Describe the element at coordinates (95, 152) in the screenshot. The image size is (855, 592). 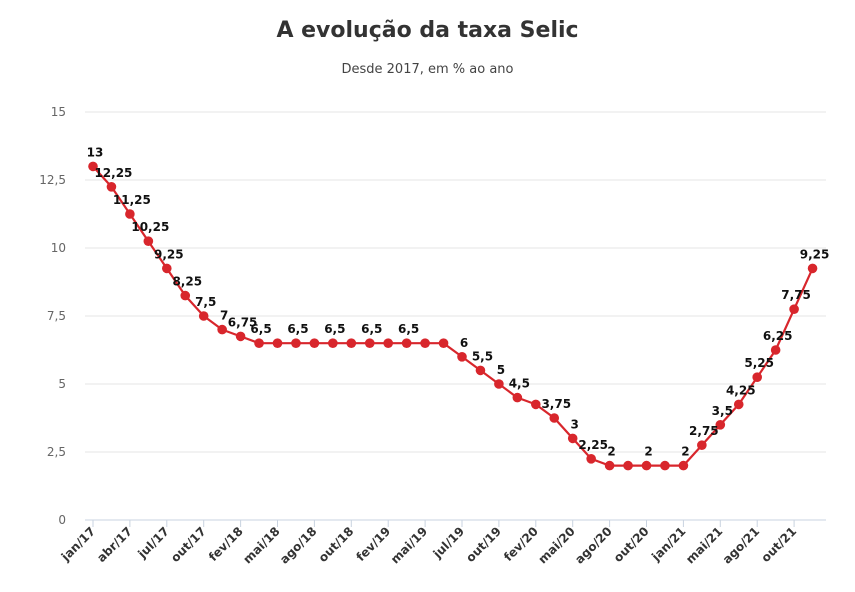
I see `data-label: 13` at that location.